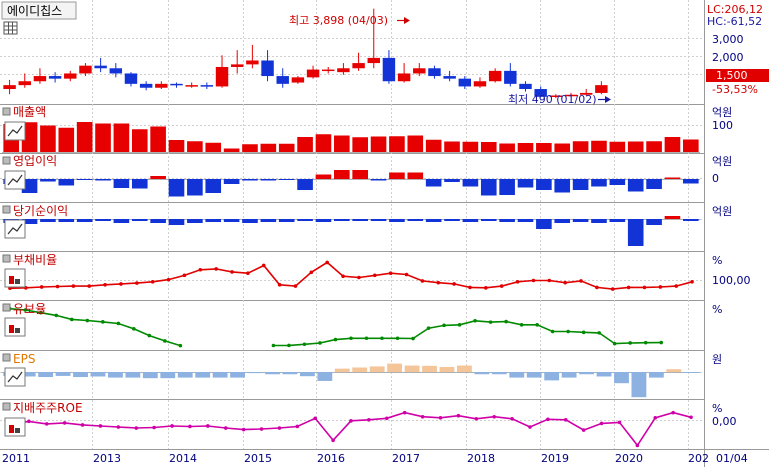 This screenshot has width=769, height=467. I want to click on low-annotation: 최저 490 (01/02), so click(552, 99).